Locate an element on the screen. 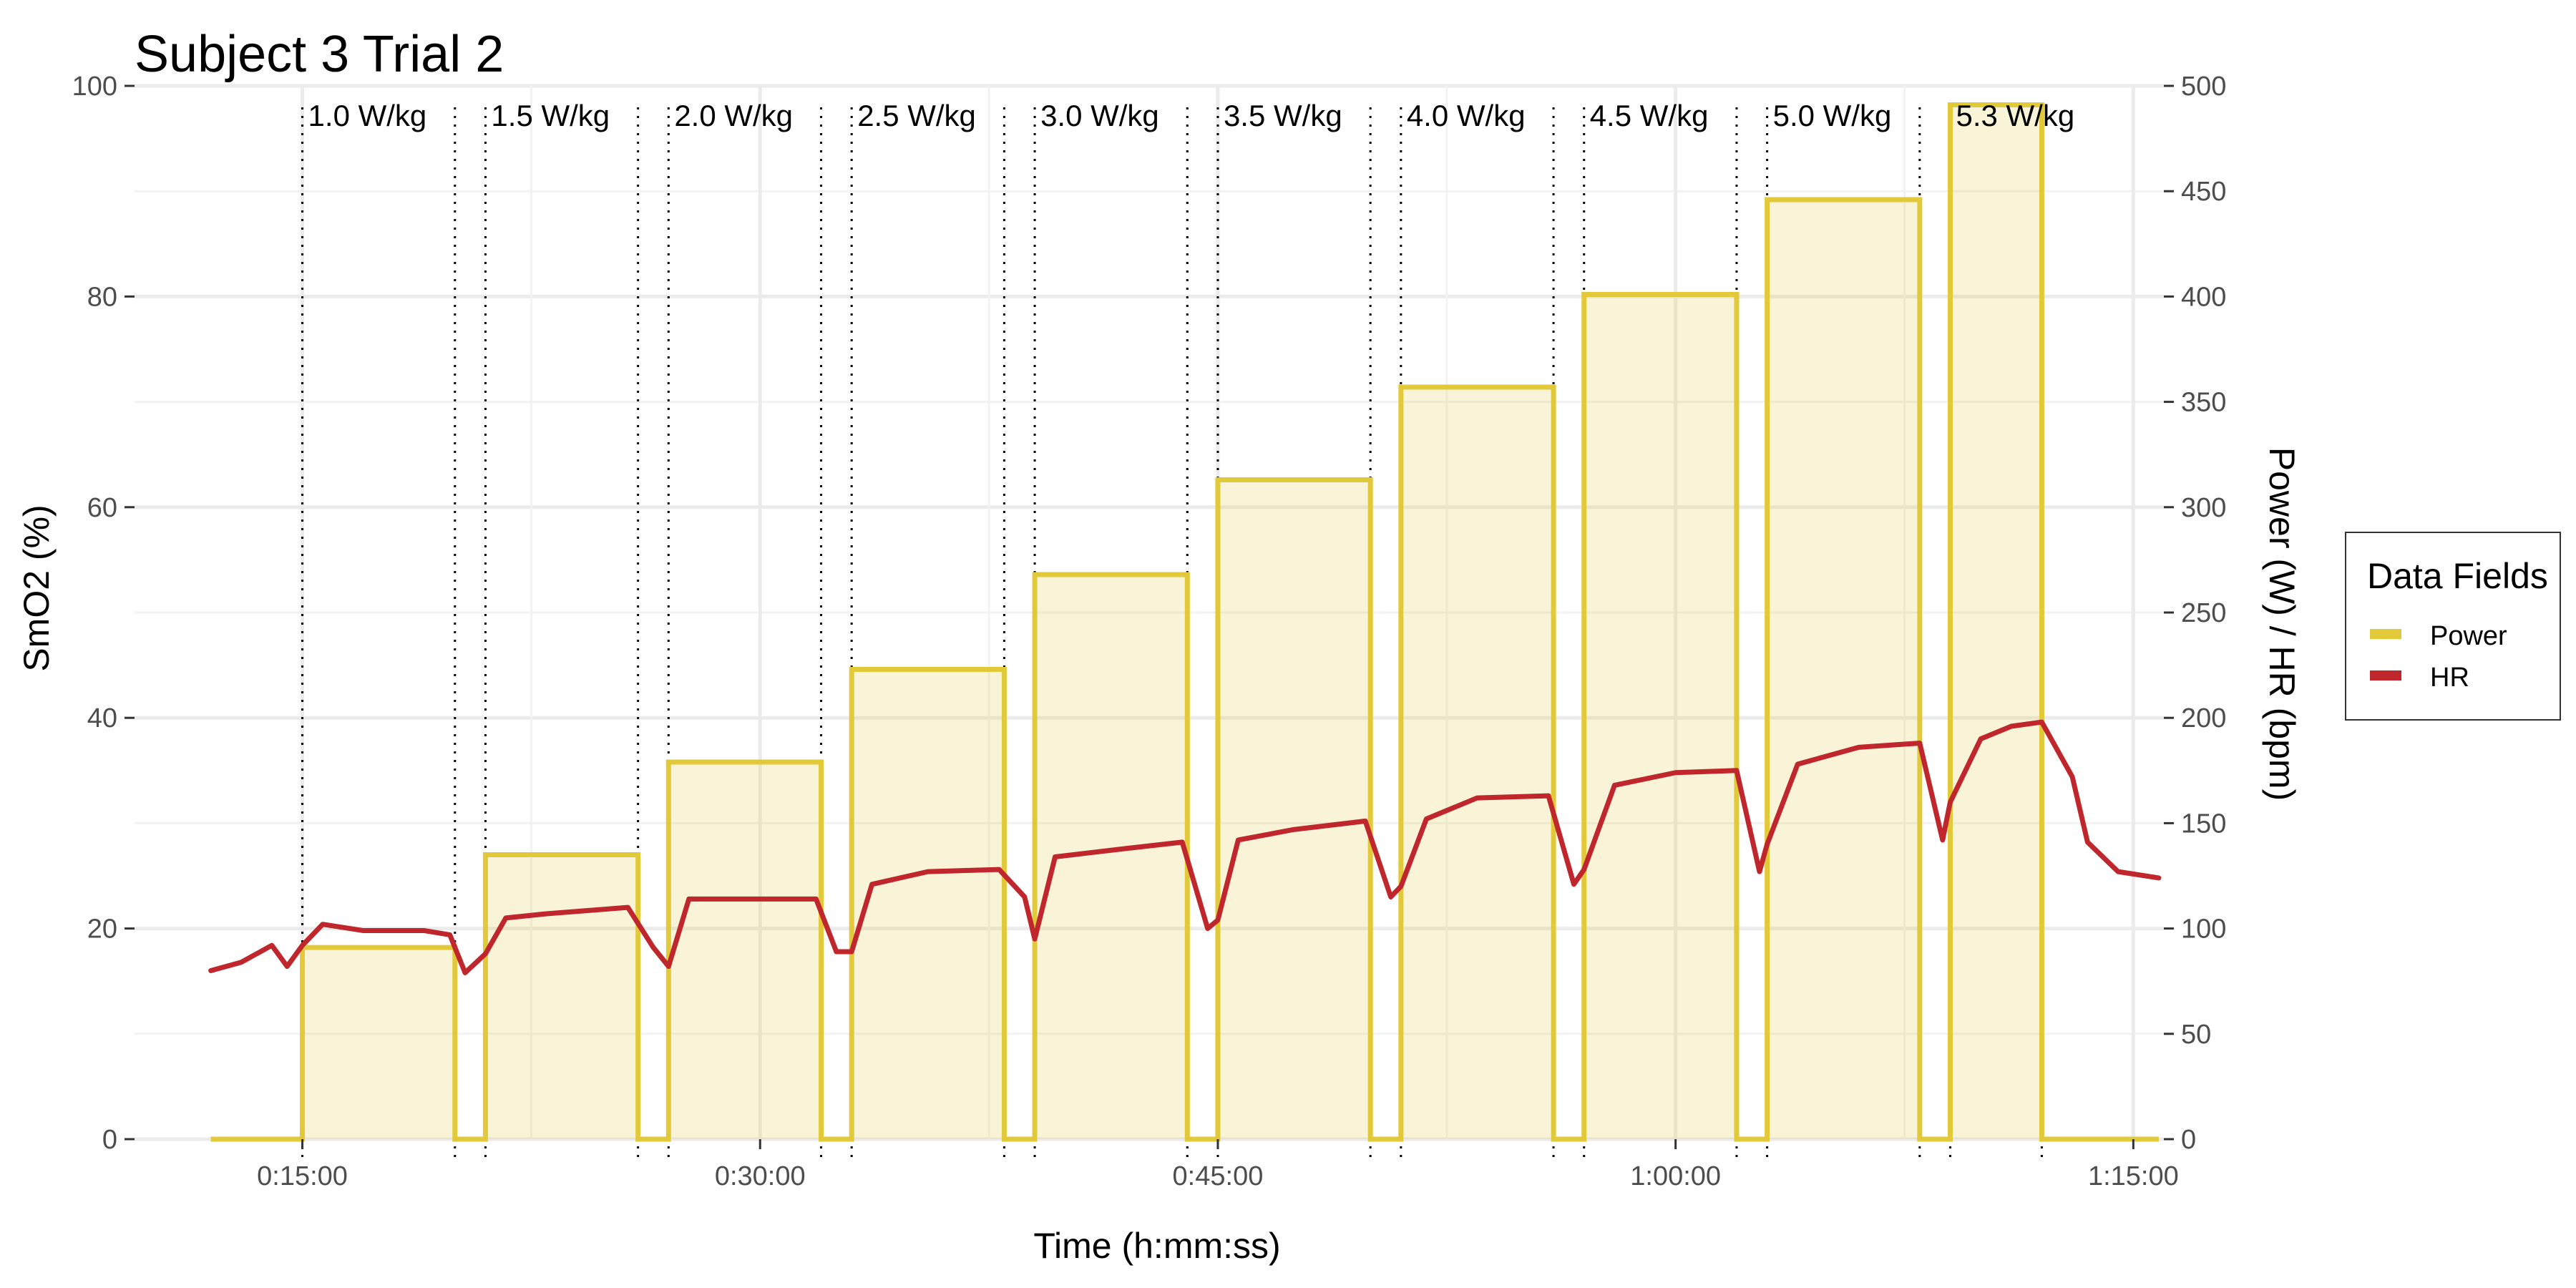 This screenshot has width=2576, height=1288. right-y-axis-title: Power (W) / HR (bpm) is located at coordinates (2282, 624).